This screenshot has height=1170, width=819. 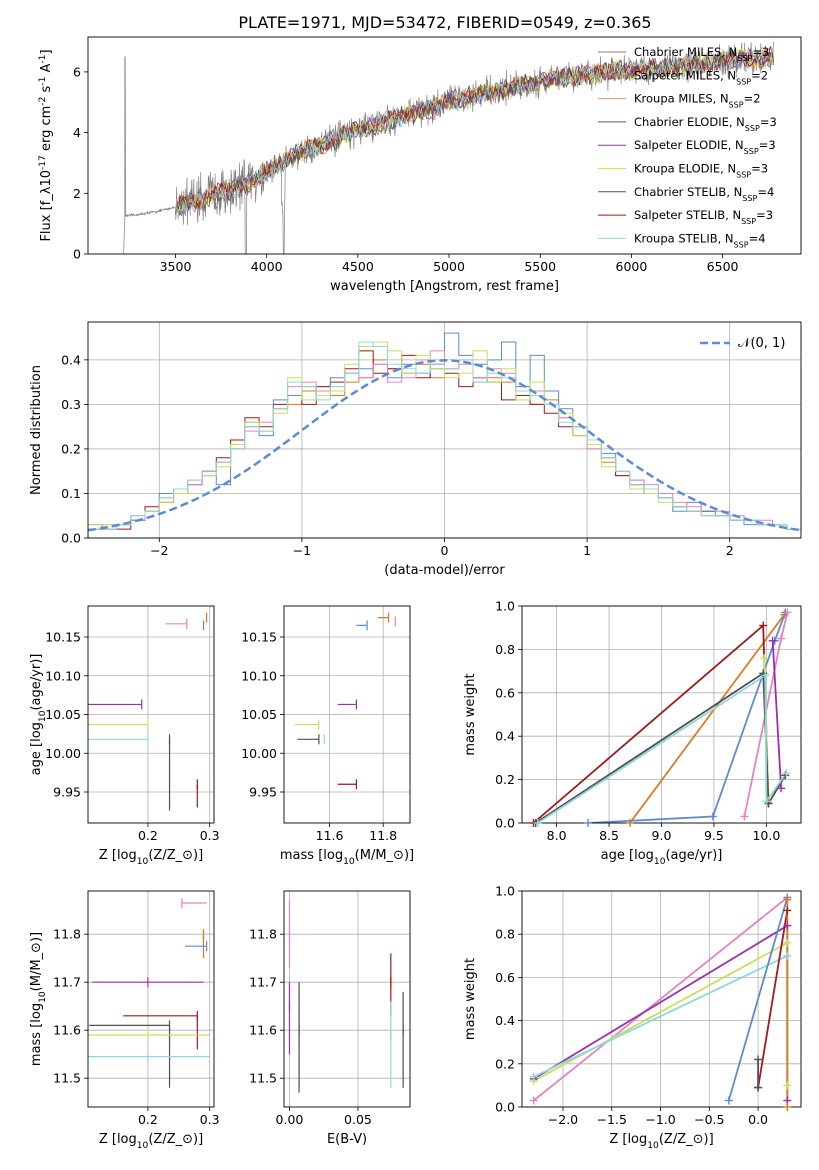 What do you see at coordinates (697, 101) in the screenshot?
I see `legend-label: Kroupa MILES, NSSP=2` at bounding box center [697, 101].